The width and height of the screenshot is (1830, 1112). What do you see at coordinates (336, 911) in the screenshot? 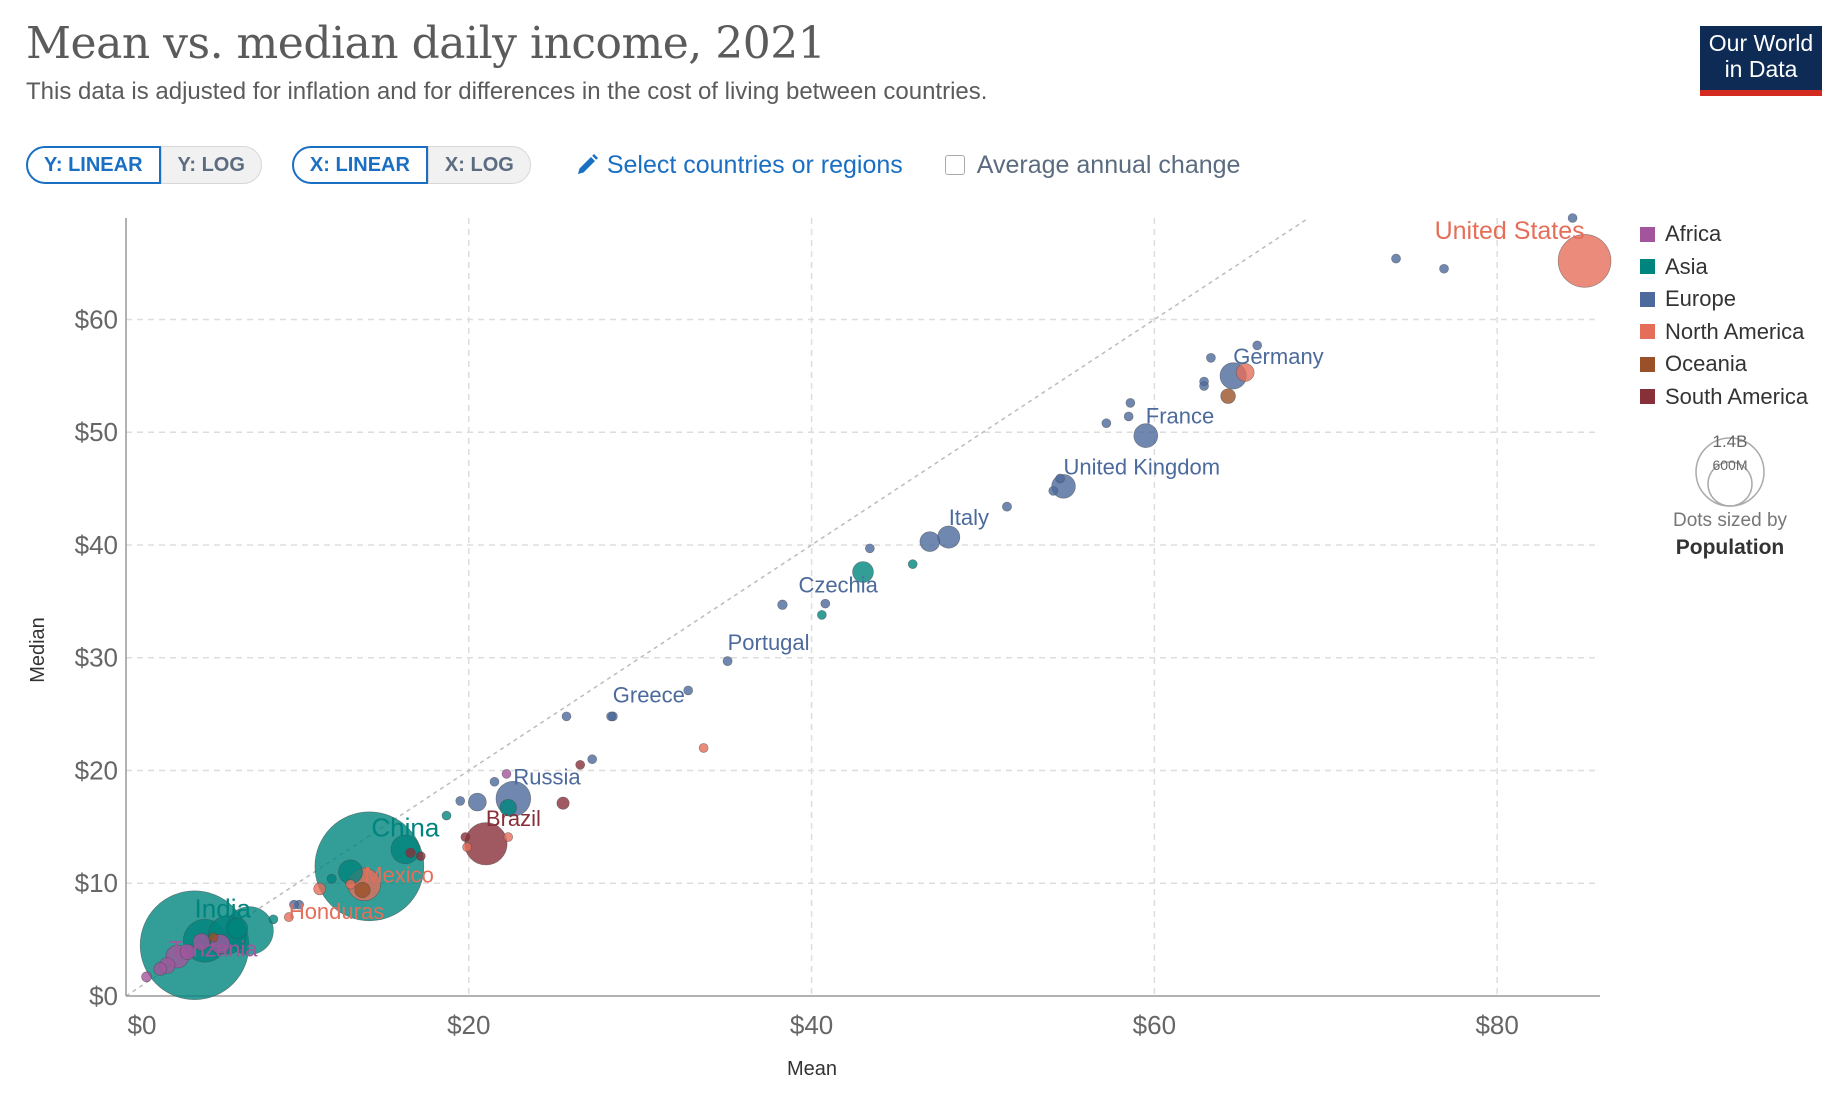
I see `label-honduras: Honduras` at bounding box center [336, 911].